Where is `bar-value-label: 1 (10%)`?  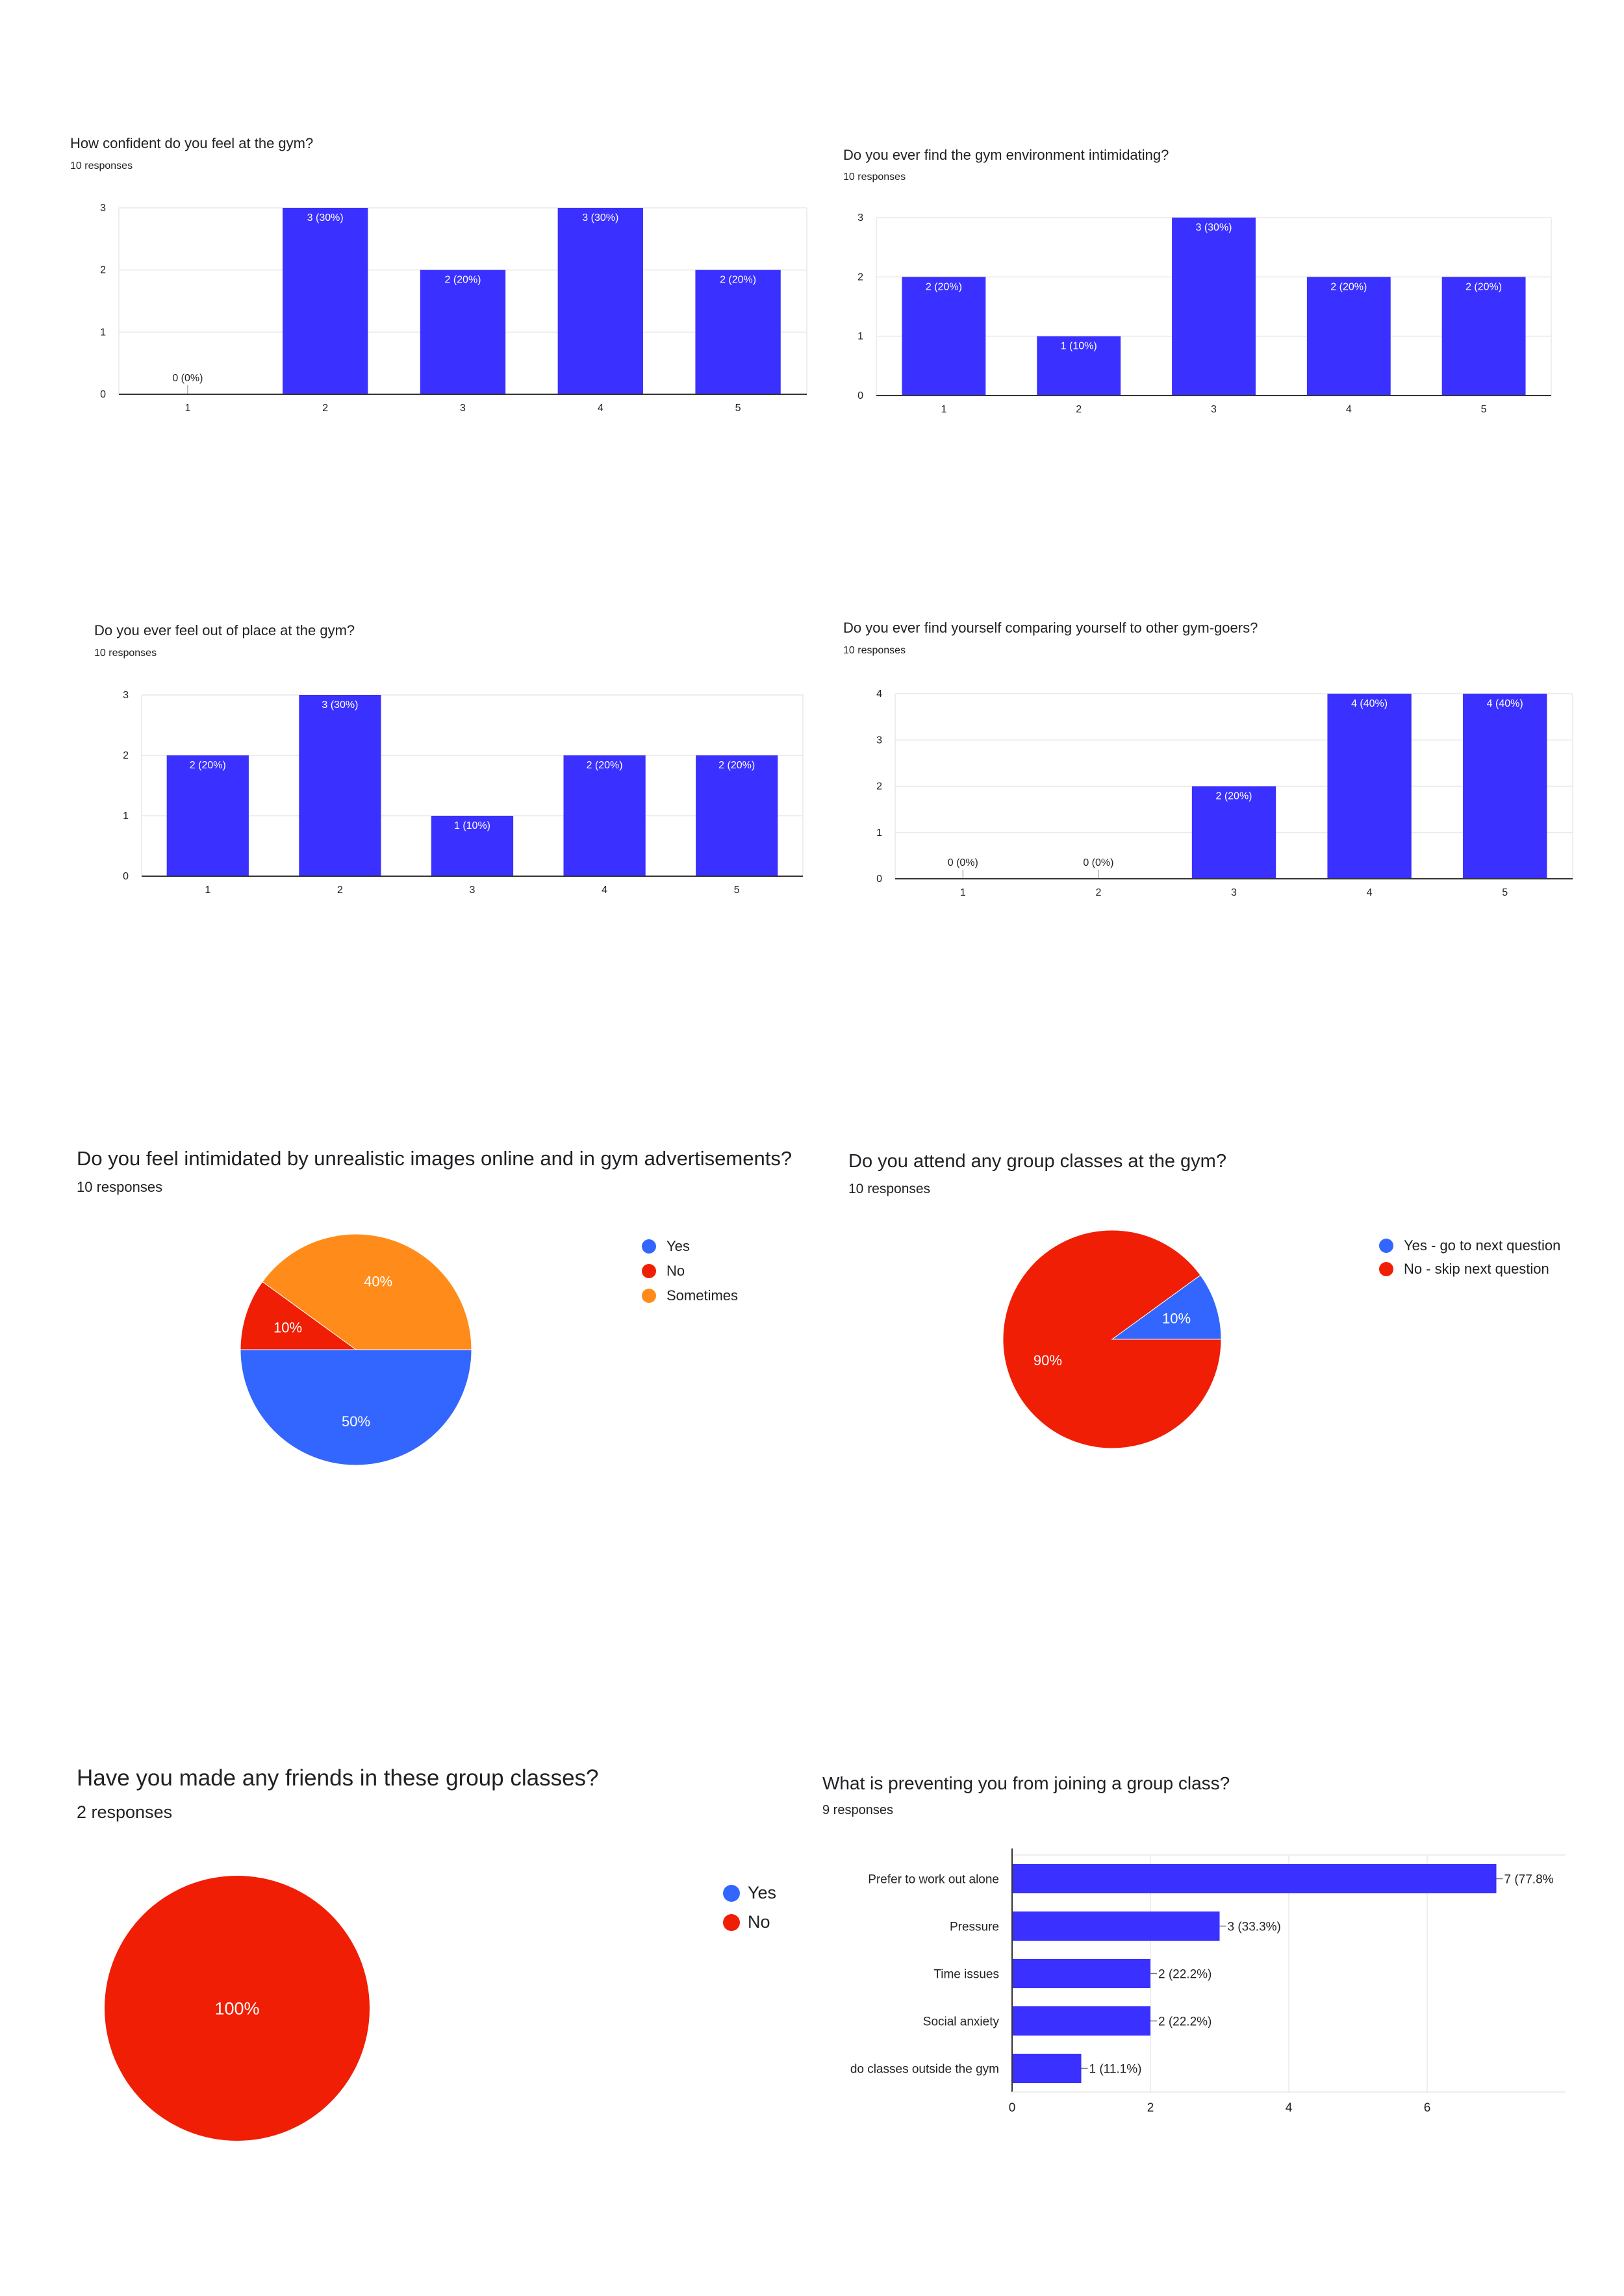 bar-value-label: 1 (10%) is located at coordinates (472, 825).